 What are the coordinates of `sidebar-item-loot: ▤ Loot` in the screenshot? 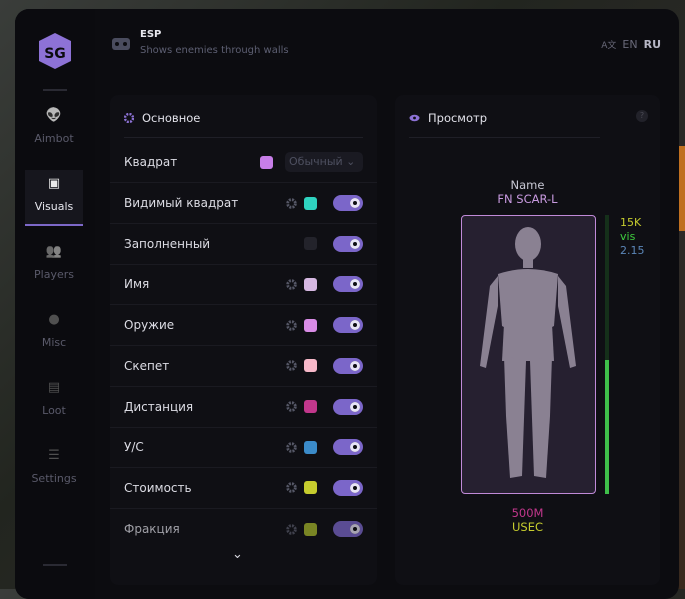 It's located at (54, 402).